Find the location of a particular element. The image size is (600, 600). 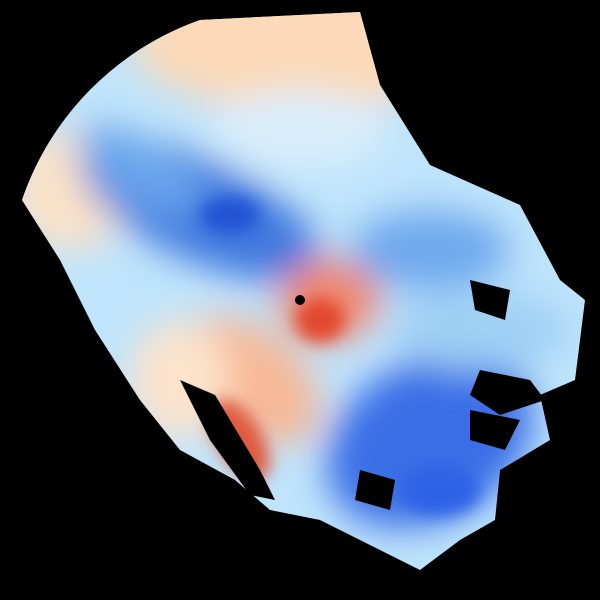

outbound-northeast is located at coordinates (430, 250).